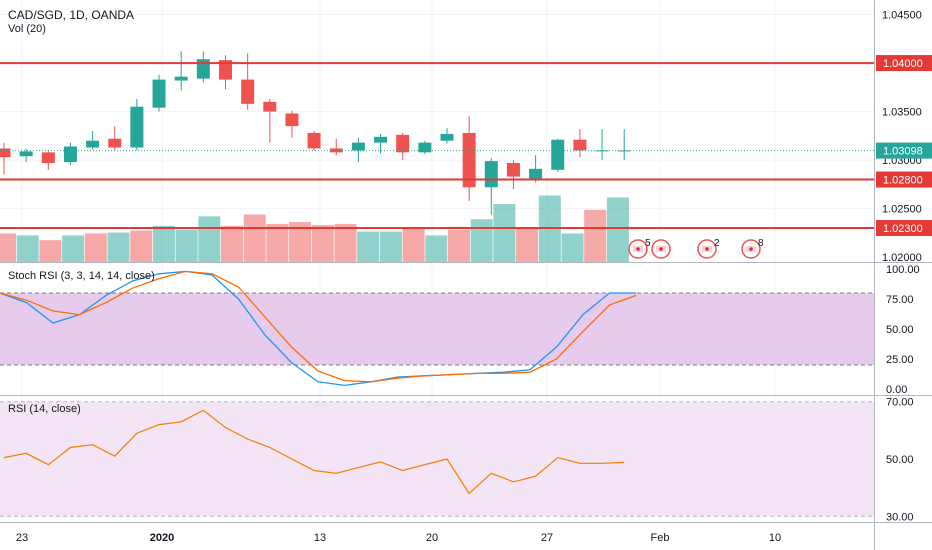 This screenshot has height=550, width=932. I want to click on rsi-tick-label: 70.00, so click(900, 403).